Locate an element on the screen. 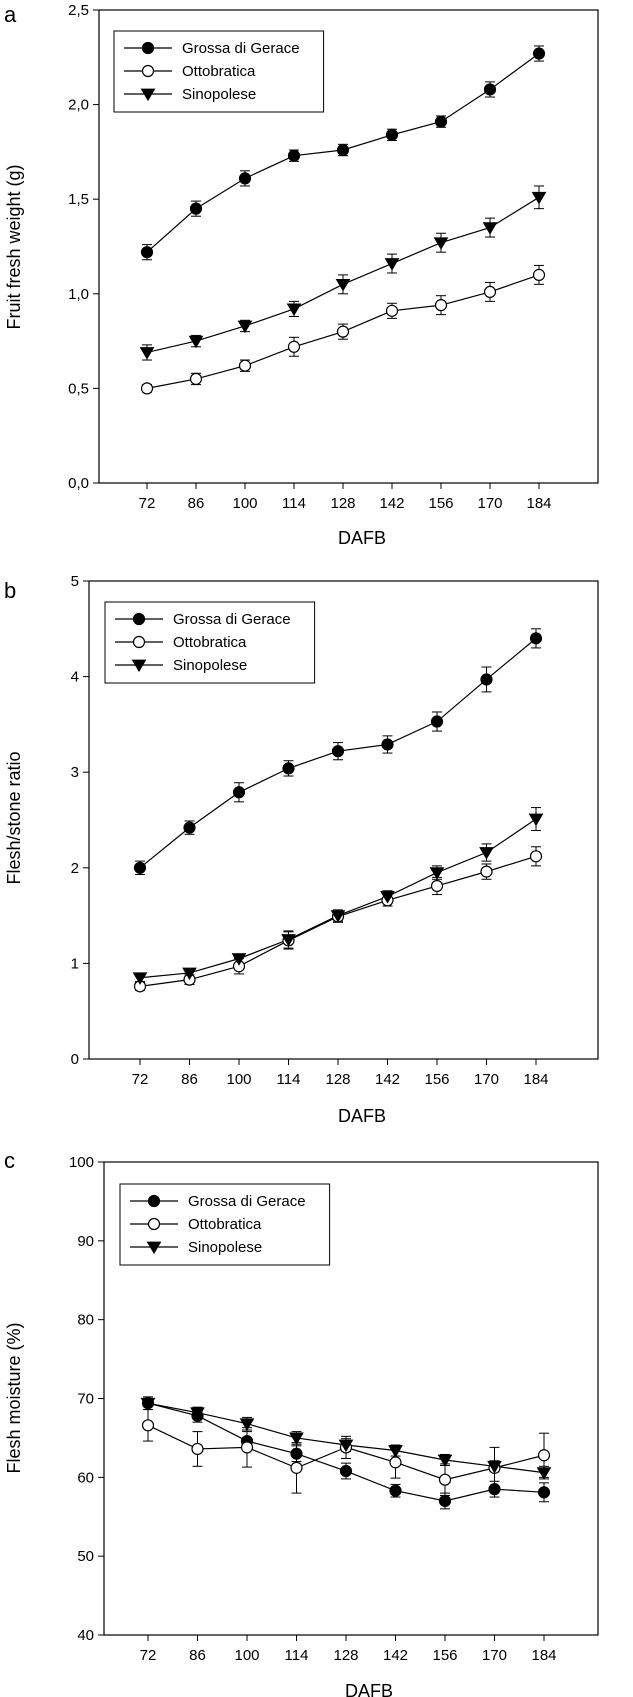  series-line-sinopolese is located at coordinates (338, 898).